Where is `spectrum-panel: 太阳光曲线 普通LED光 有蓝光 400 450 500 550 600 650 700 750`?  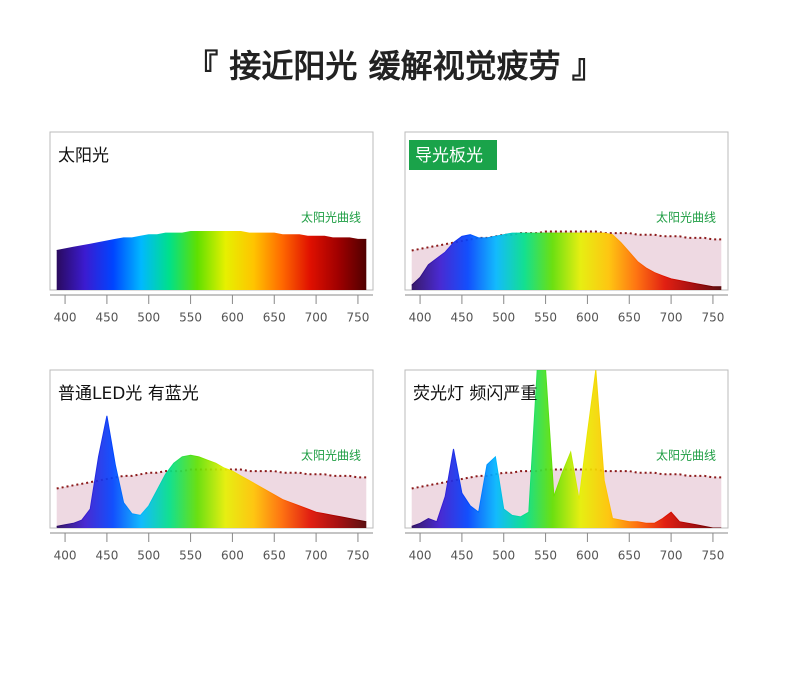
spectrum-panel: 太阳光曲线 普通LED光 有蓝光 400 450 500 550 600 650 700 750 is located at coordinates (211, 466).